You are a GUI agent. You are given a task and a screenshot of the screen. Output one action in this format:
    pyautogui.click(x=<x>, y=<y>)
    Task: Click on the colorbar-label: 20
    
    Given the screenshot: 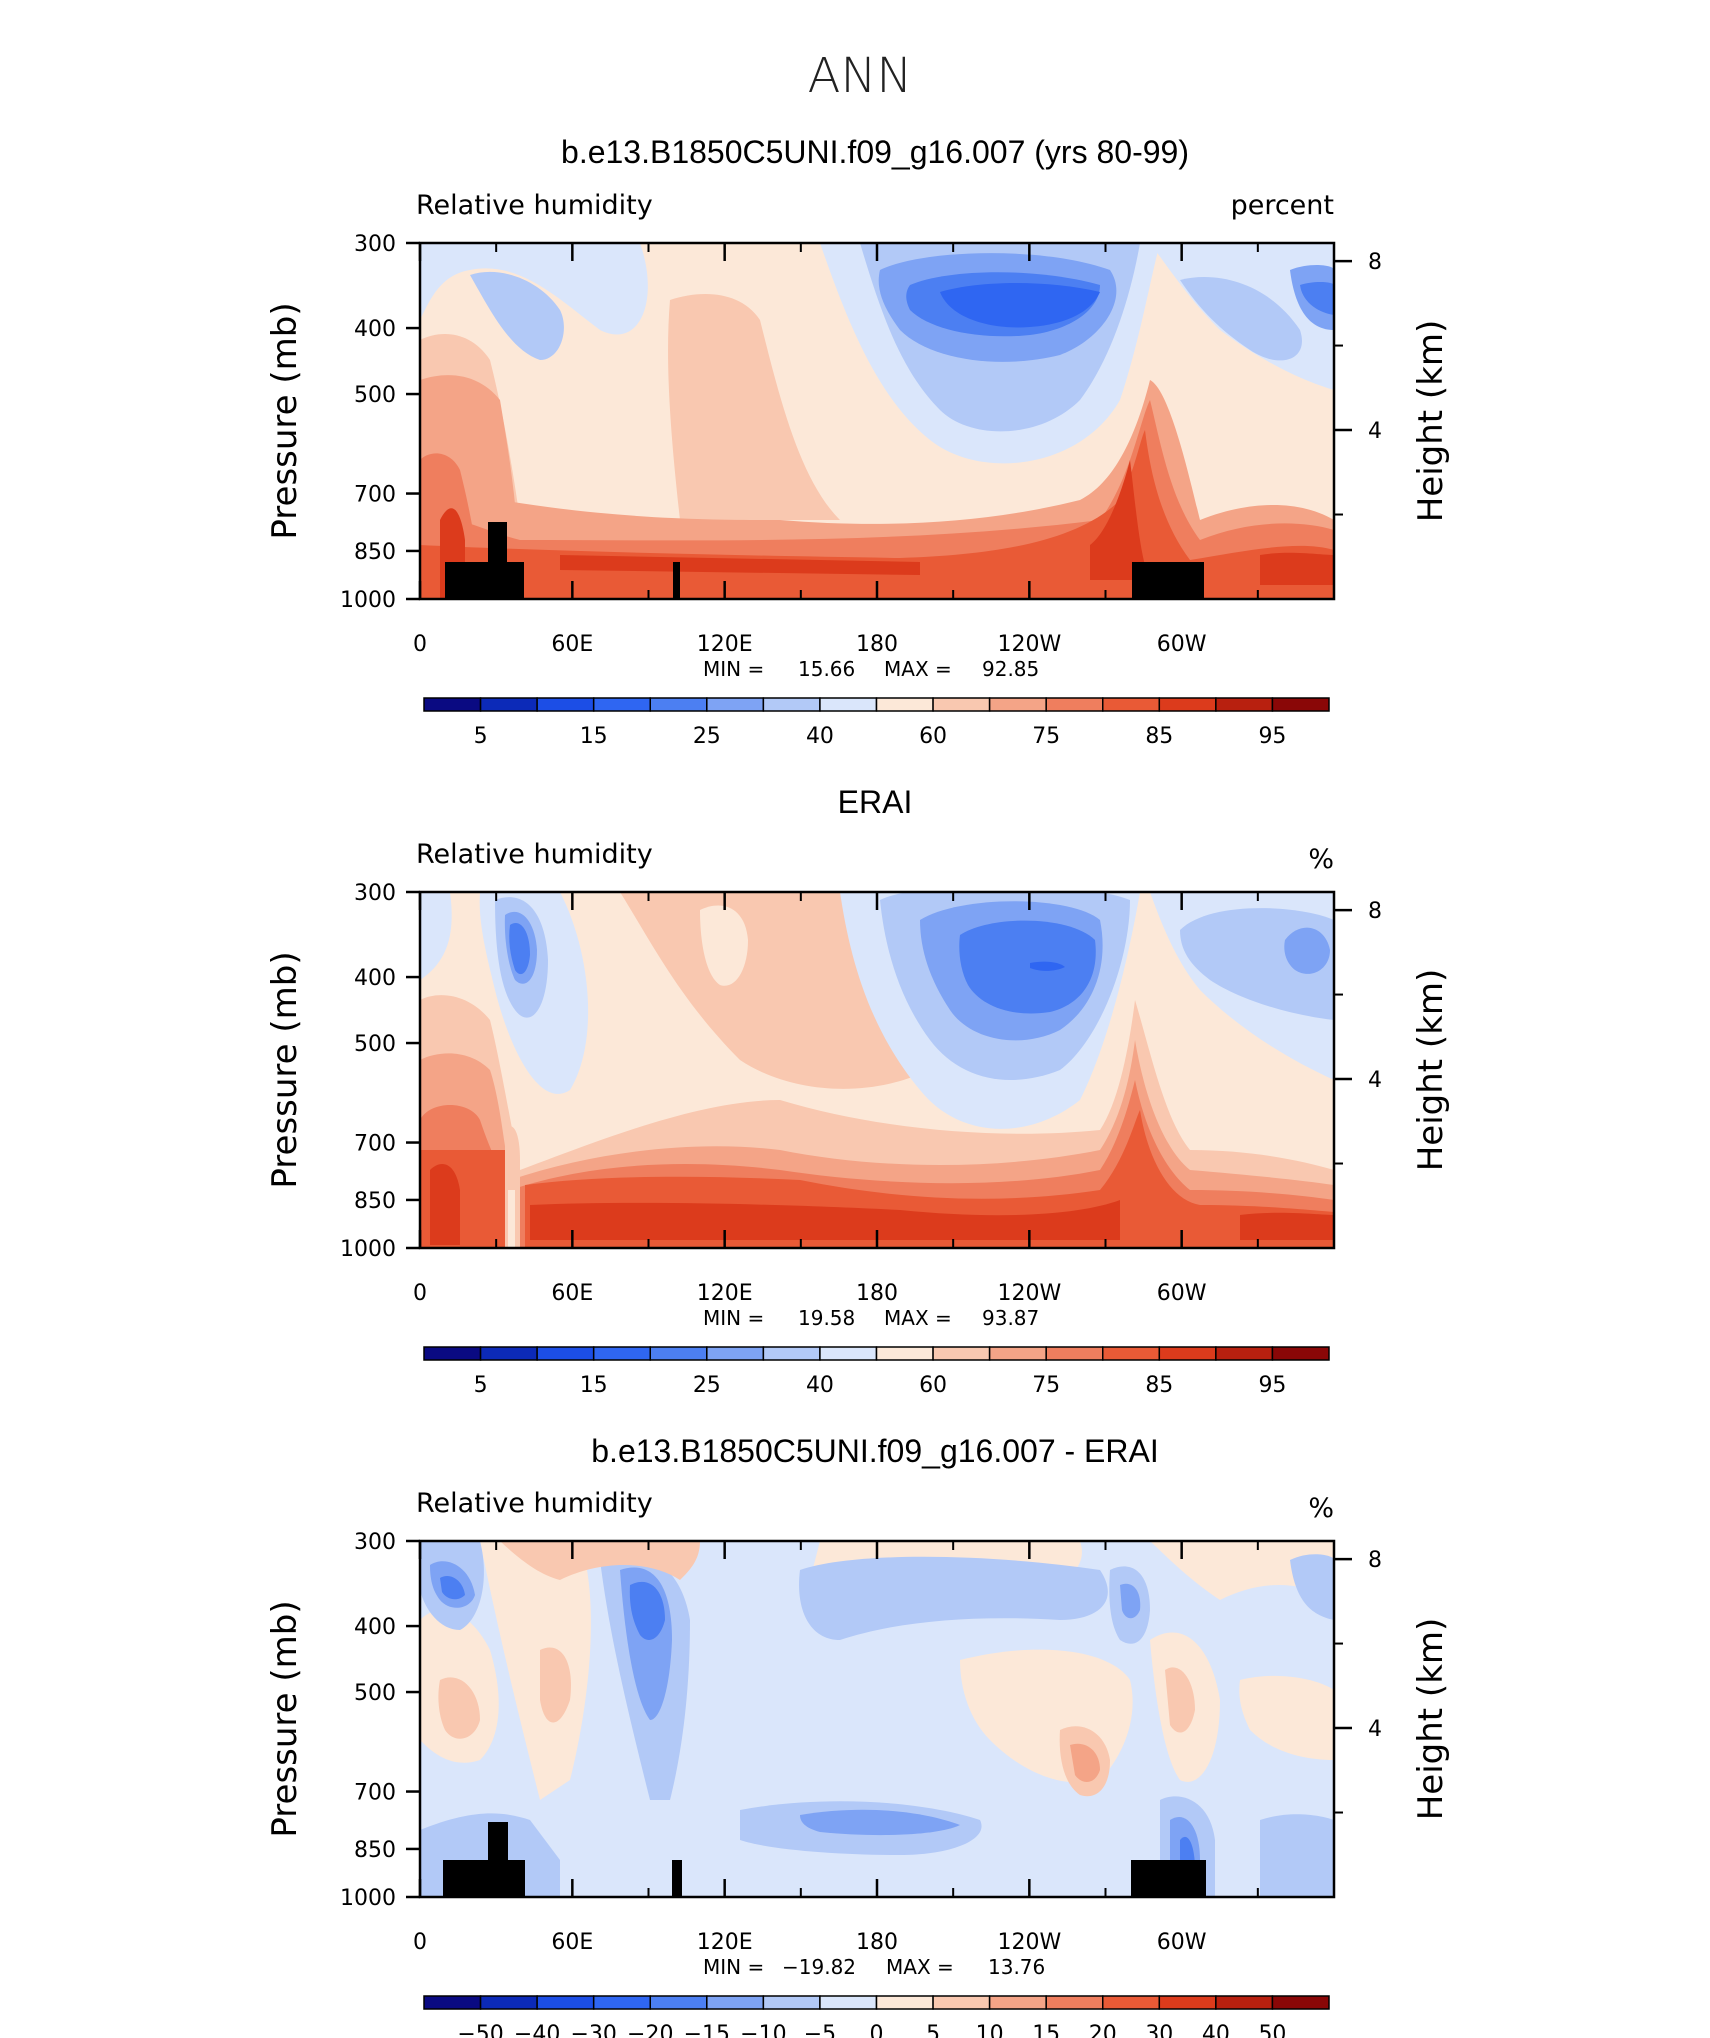 What is the action you would take?
    pyautogui.click(x=1103, y=2030)
    